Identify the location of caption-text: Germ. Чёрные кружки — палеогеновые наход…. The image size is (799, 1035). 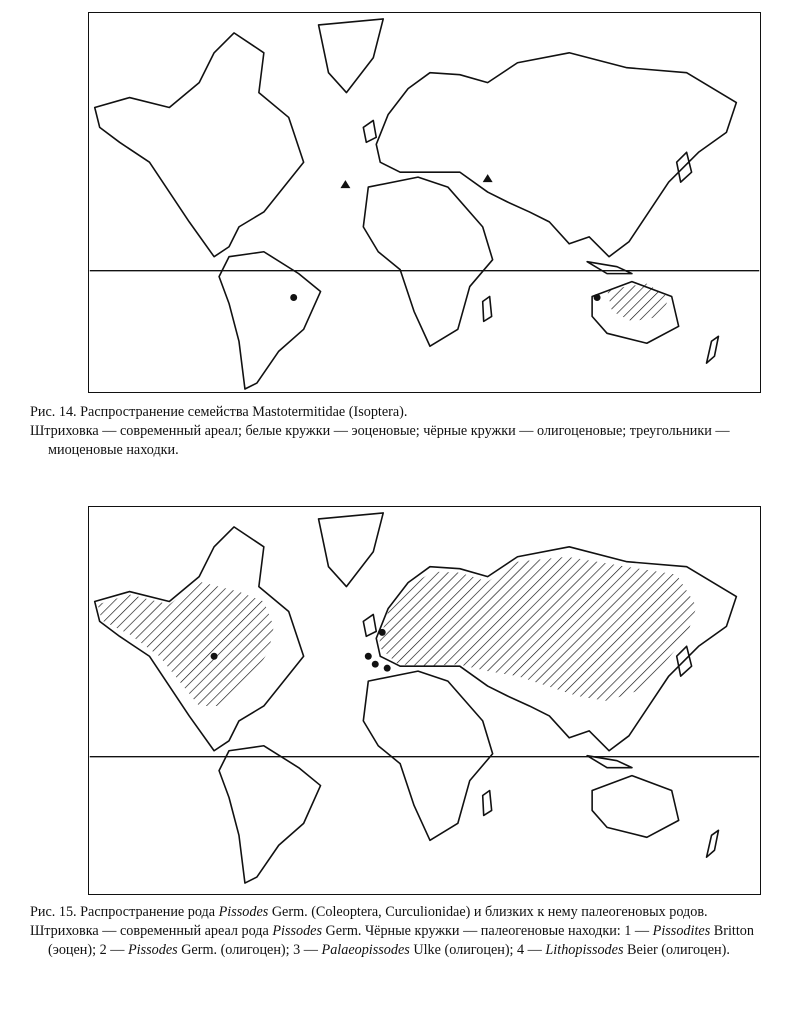
(487, 931).